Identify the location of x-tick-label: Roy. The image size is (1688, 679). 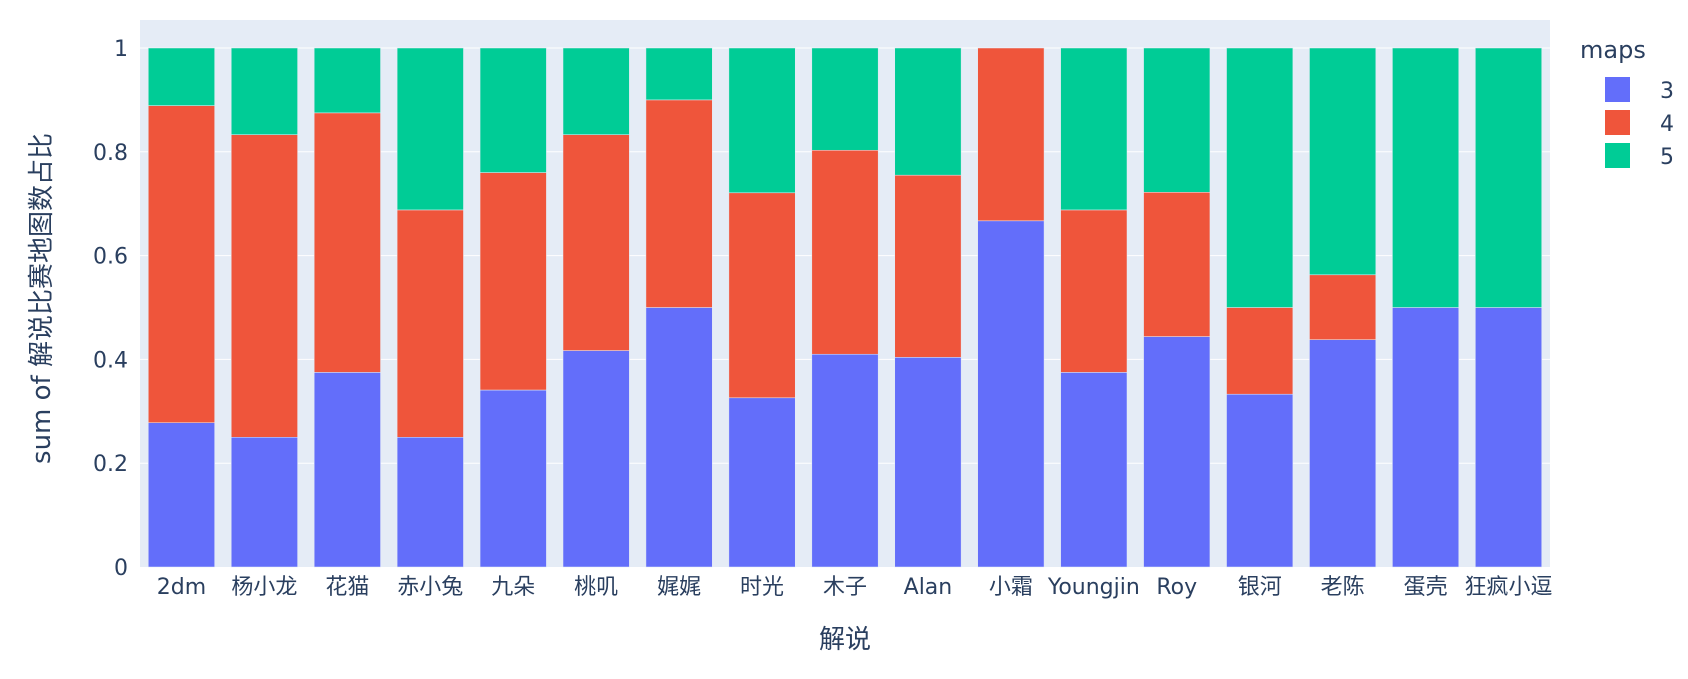
(1176, 587).